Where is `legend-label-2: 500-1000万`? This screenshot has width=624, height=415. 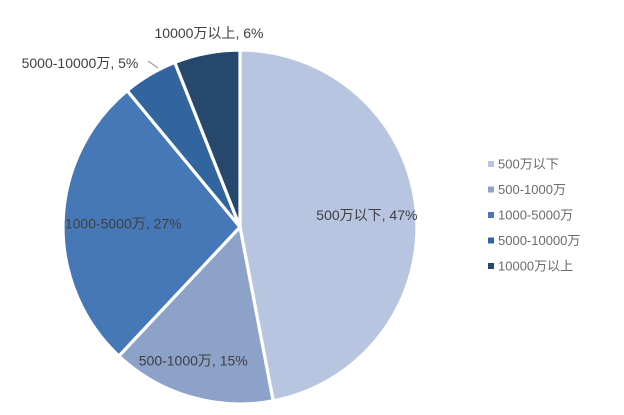
legend-label-2: 500-1000万 is located at coordinates (532, 189).